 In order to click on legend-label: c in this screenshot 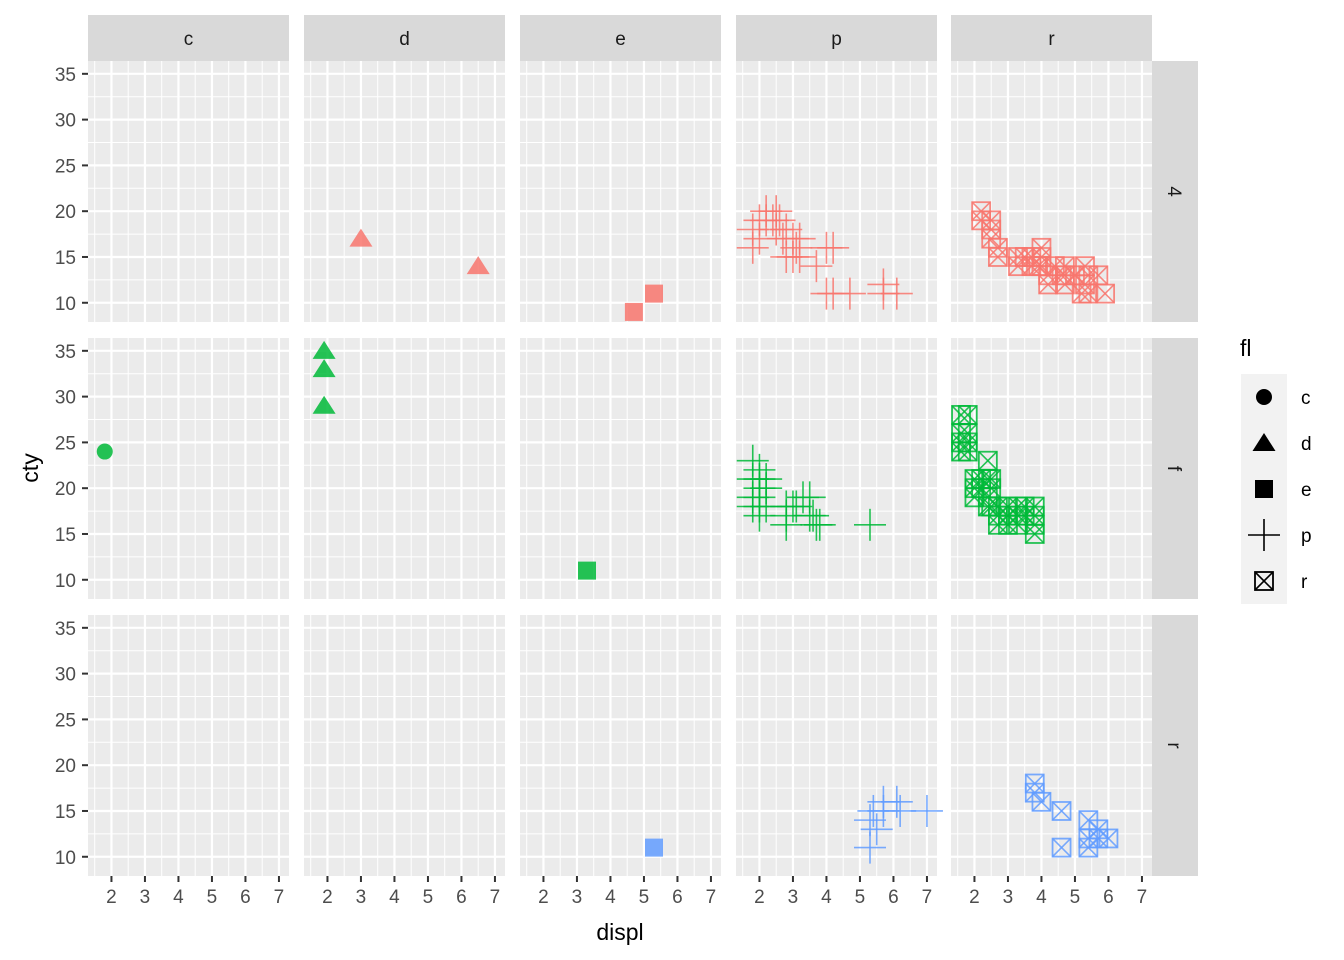, I will do `click(1306, 398)`.